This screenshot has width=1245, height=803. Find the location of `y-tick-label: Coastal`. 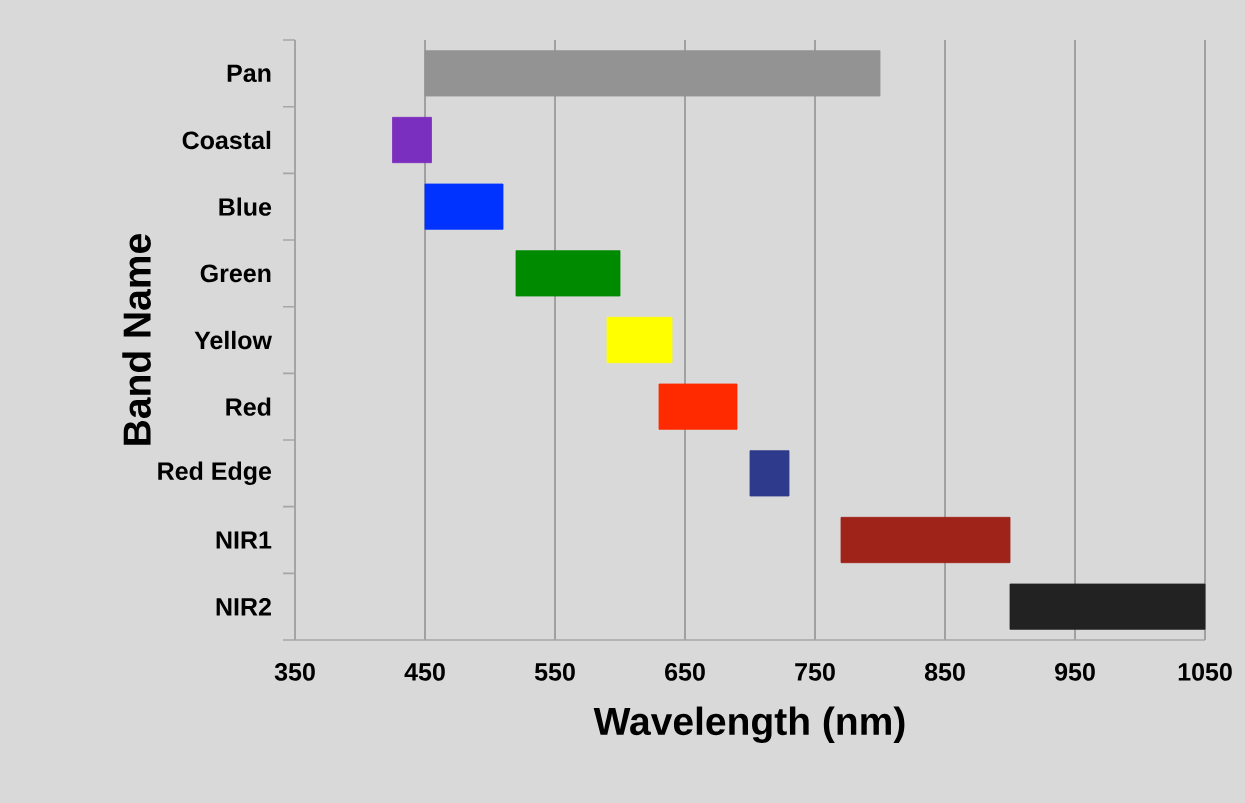

y-tick-label: Coastal is located at coordinates (226, 140).